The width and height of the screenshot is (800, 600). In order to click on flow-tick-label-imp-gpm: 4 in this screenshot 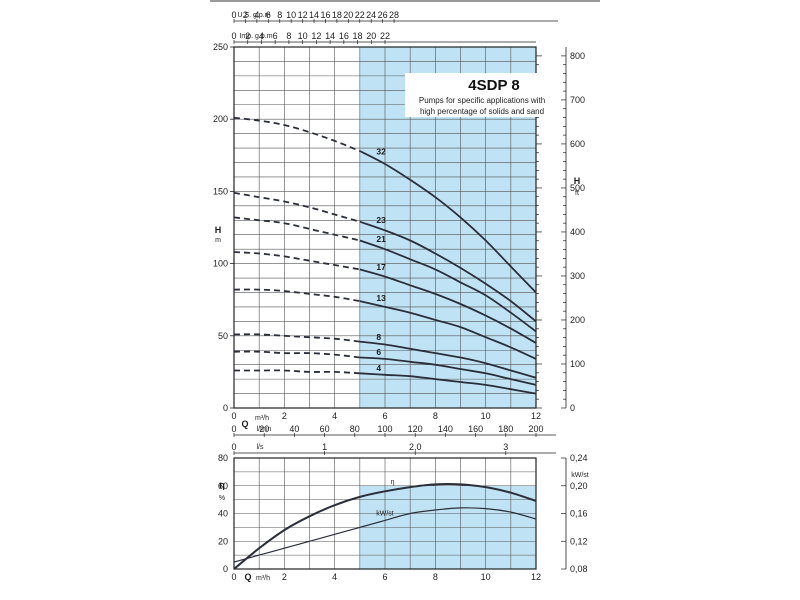, I will do `click(261, 36)`.